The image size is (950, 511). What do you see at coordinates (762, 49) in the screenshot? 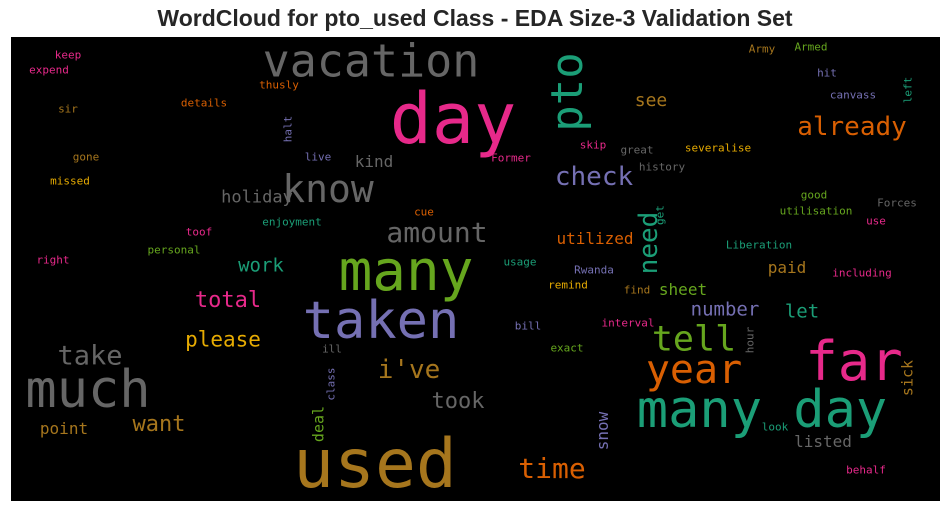
I see `word-army: Army` at bounding box center [762, 49].